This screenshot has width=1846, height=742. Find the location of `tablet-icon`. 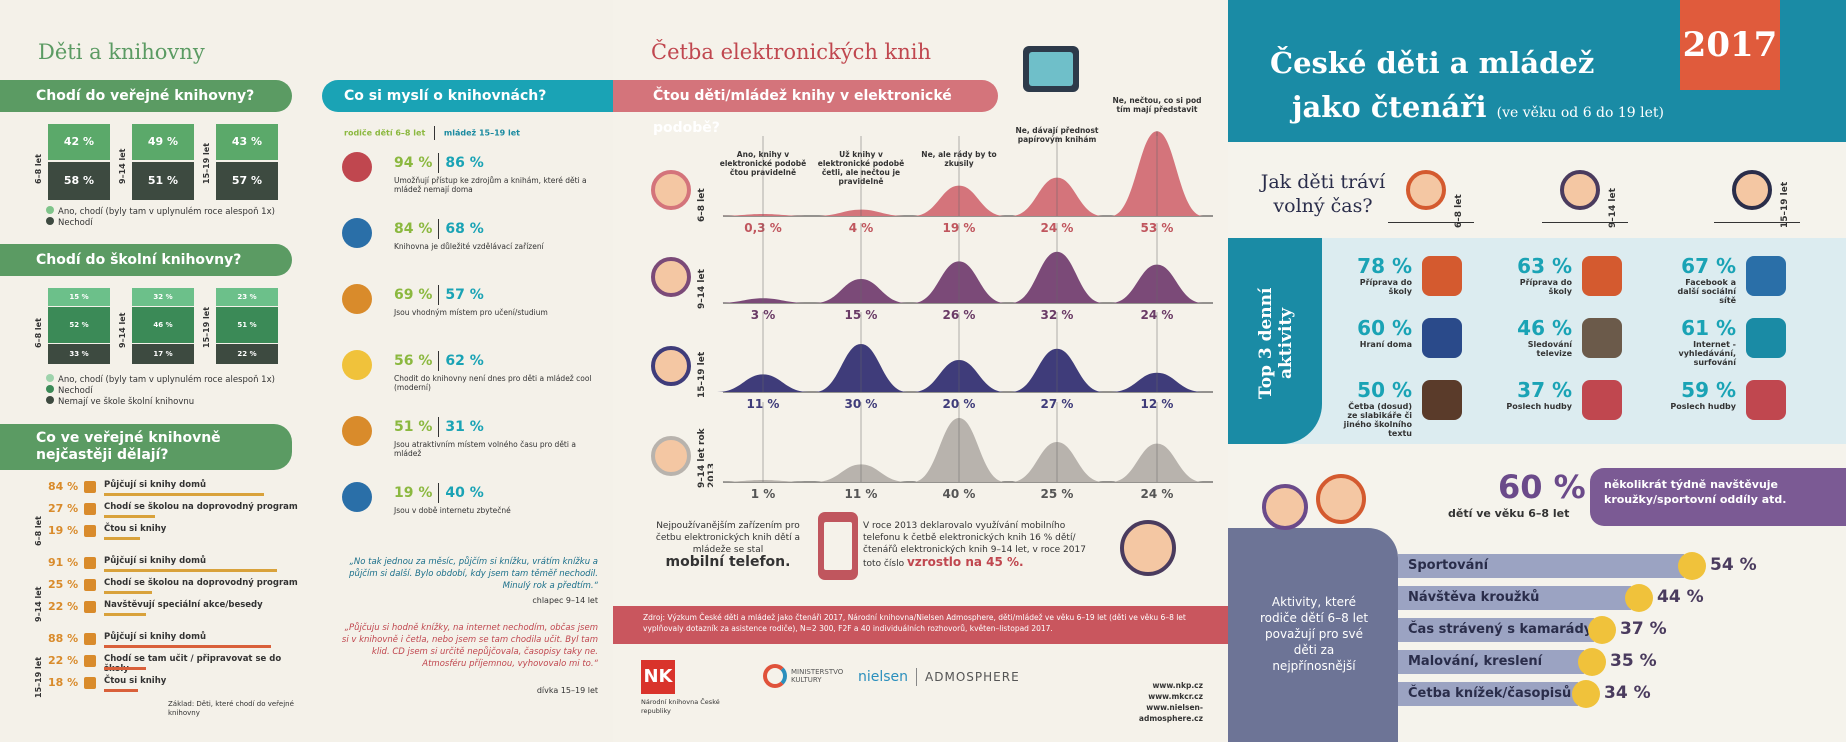

tablet-icon is located at coordinates (1051, 69).